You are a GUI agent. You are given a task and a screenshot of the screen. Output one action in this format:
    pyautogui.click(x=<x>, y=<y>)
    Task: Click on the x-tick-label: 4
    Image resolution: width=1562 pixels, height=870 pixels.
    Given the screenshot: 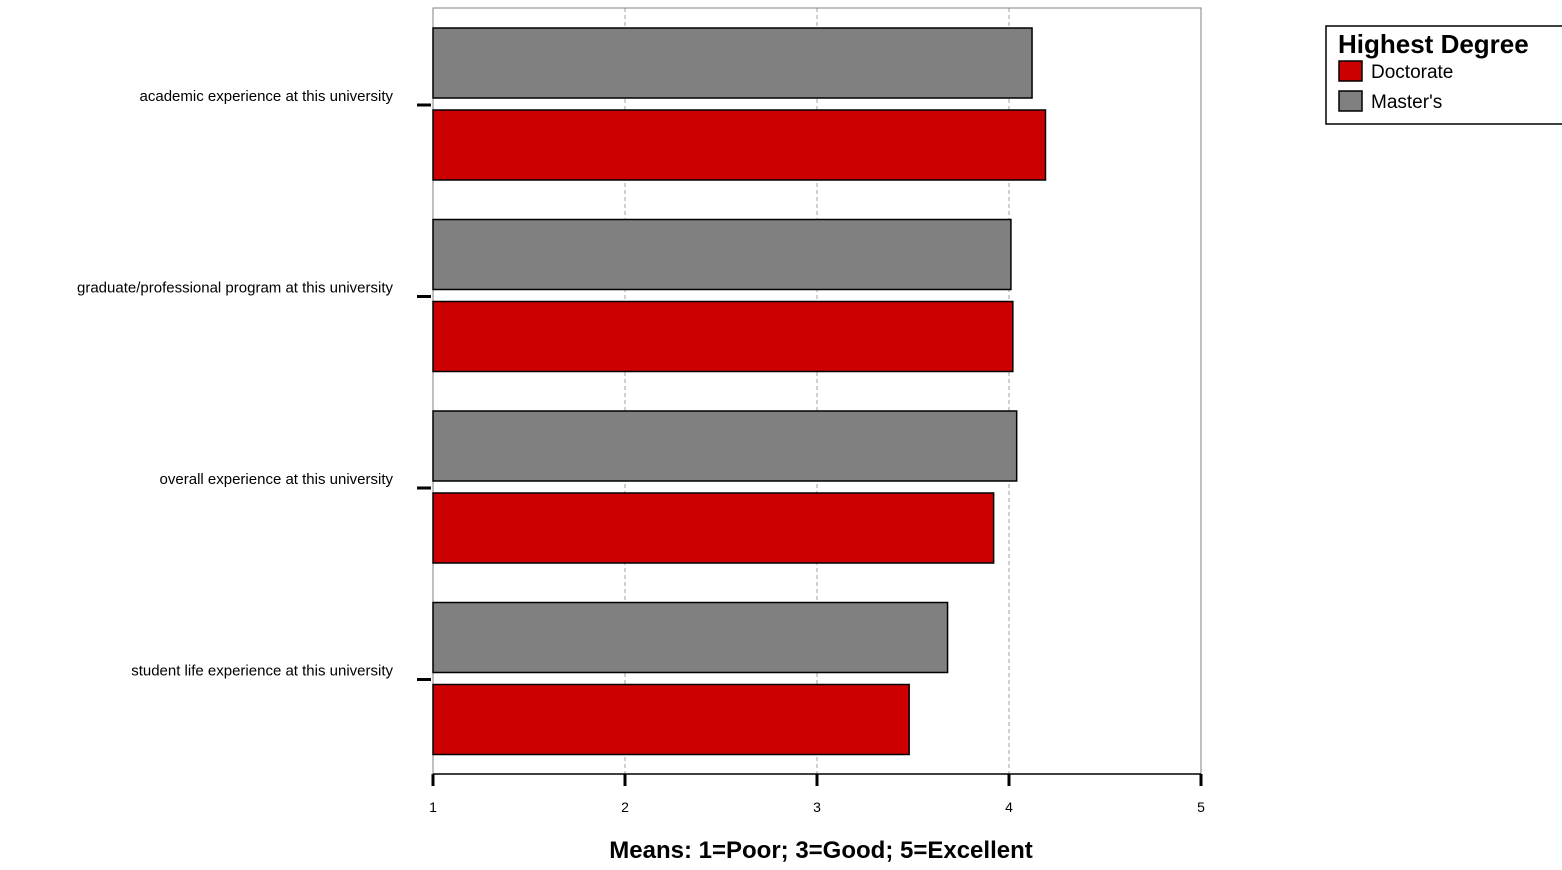 What is the action you would take?
    pyautogui.click(x=1009, y=807)
    